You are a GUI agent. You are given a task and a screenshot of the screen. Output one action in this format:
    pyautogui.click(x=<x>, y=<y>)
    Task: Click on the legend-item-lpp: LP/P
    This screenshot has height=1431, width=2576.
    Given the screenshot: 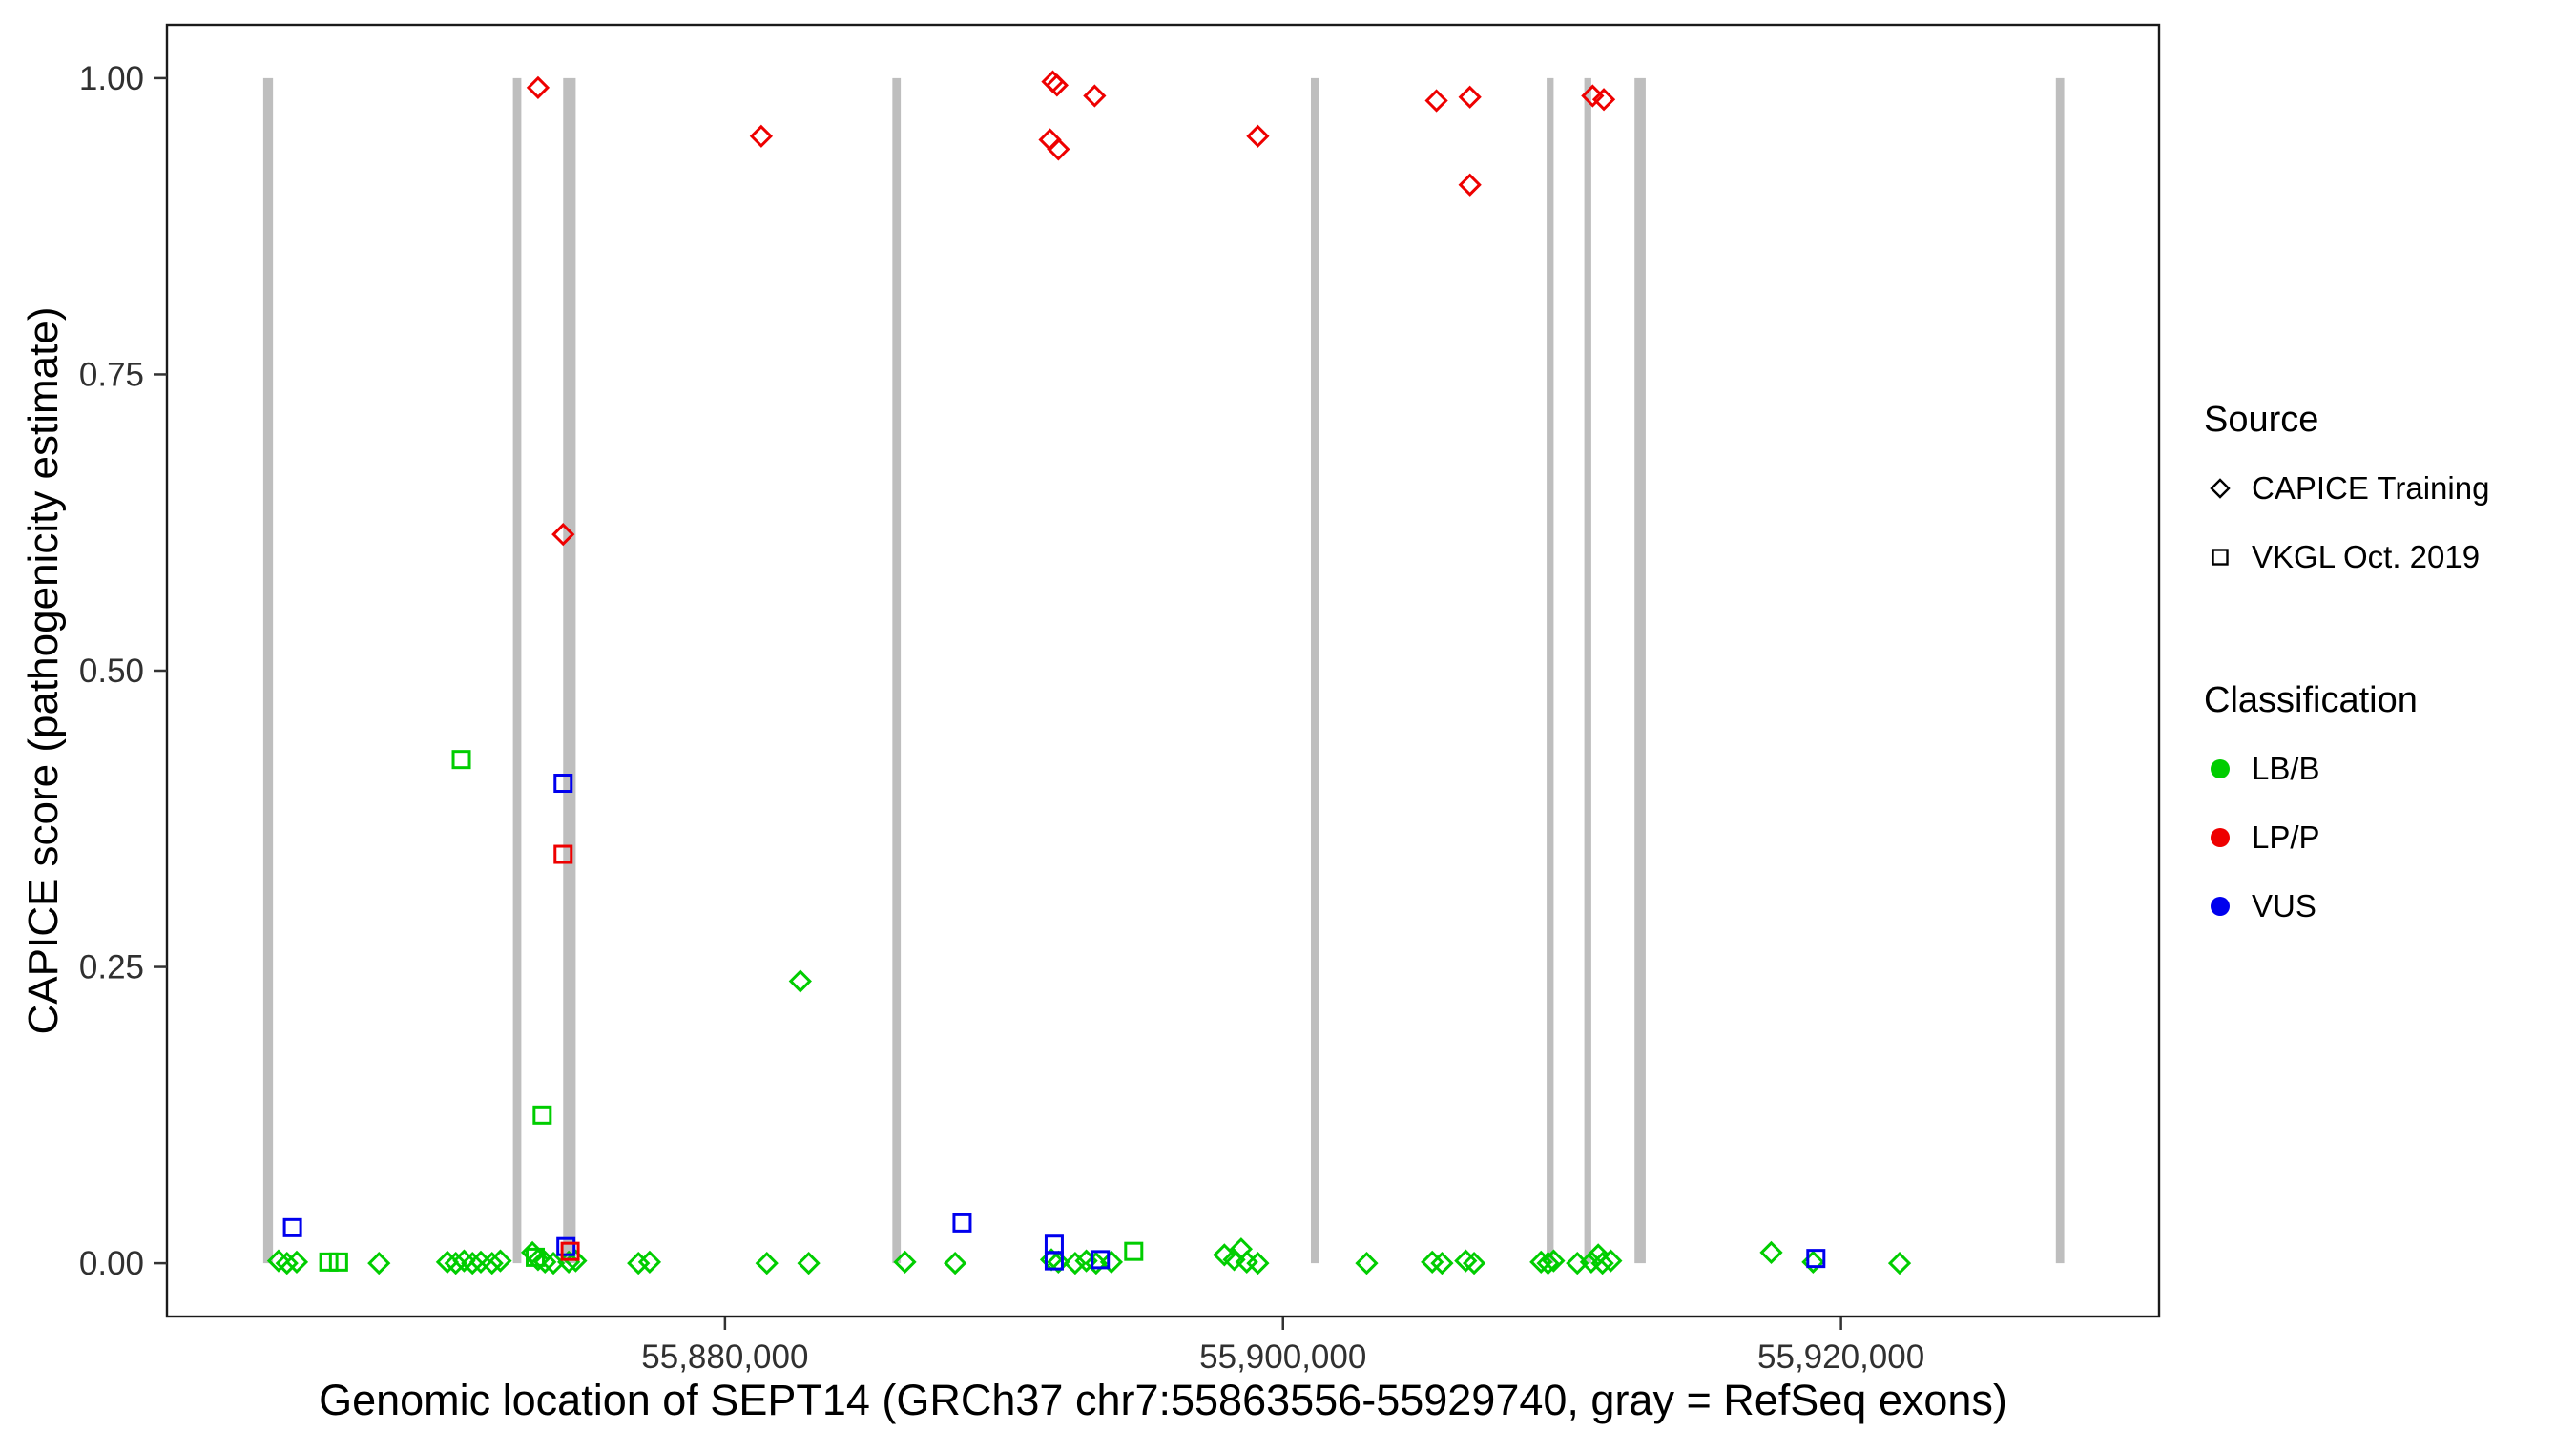 What is the action you would take?
    pyautogui.click(x=2346, y=837)
    